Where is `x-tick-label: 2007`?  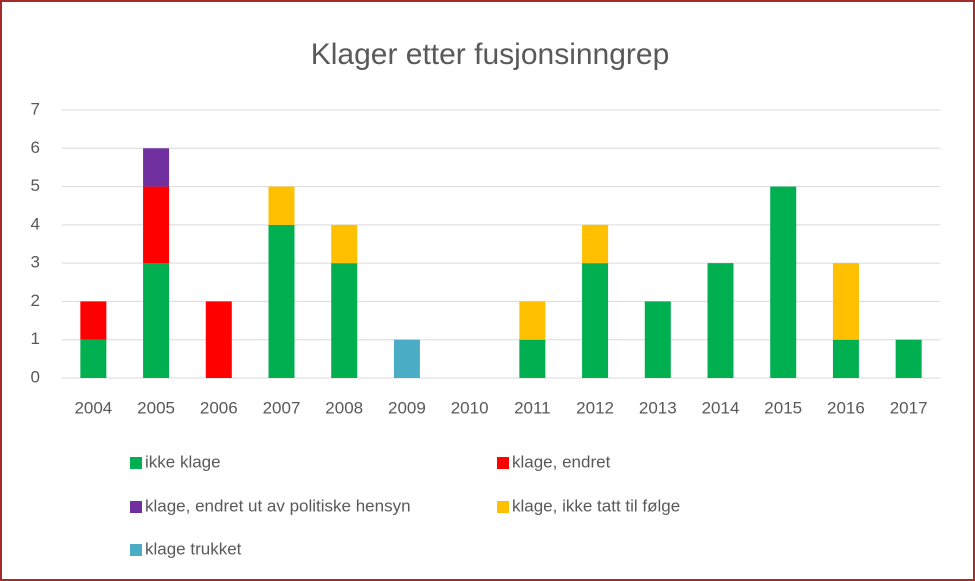 x-tick-label: 2007 is located at coordinates (282, 407).